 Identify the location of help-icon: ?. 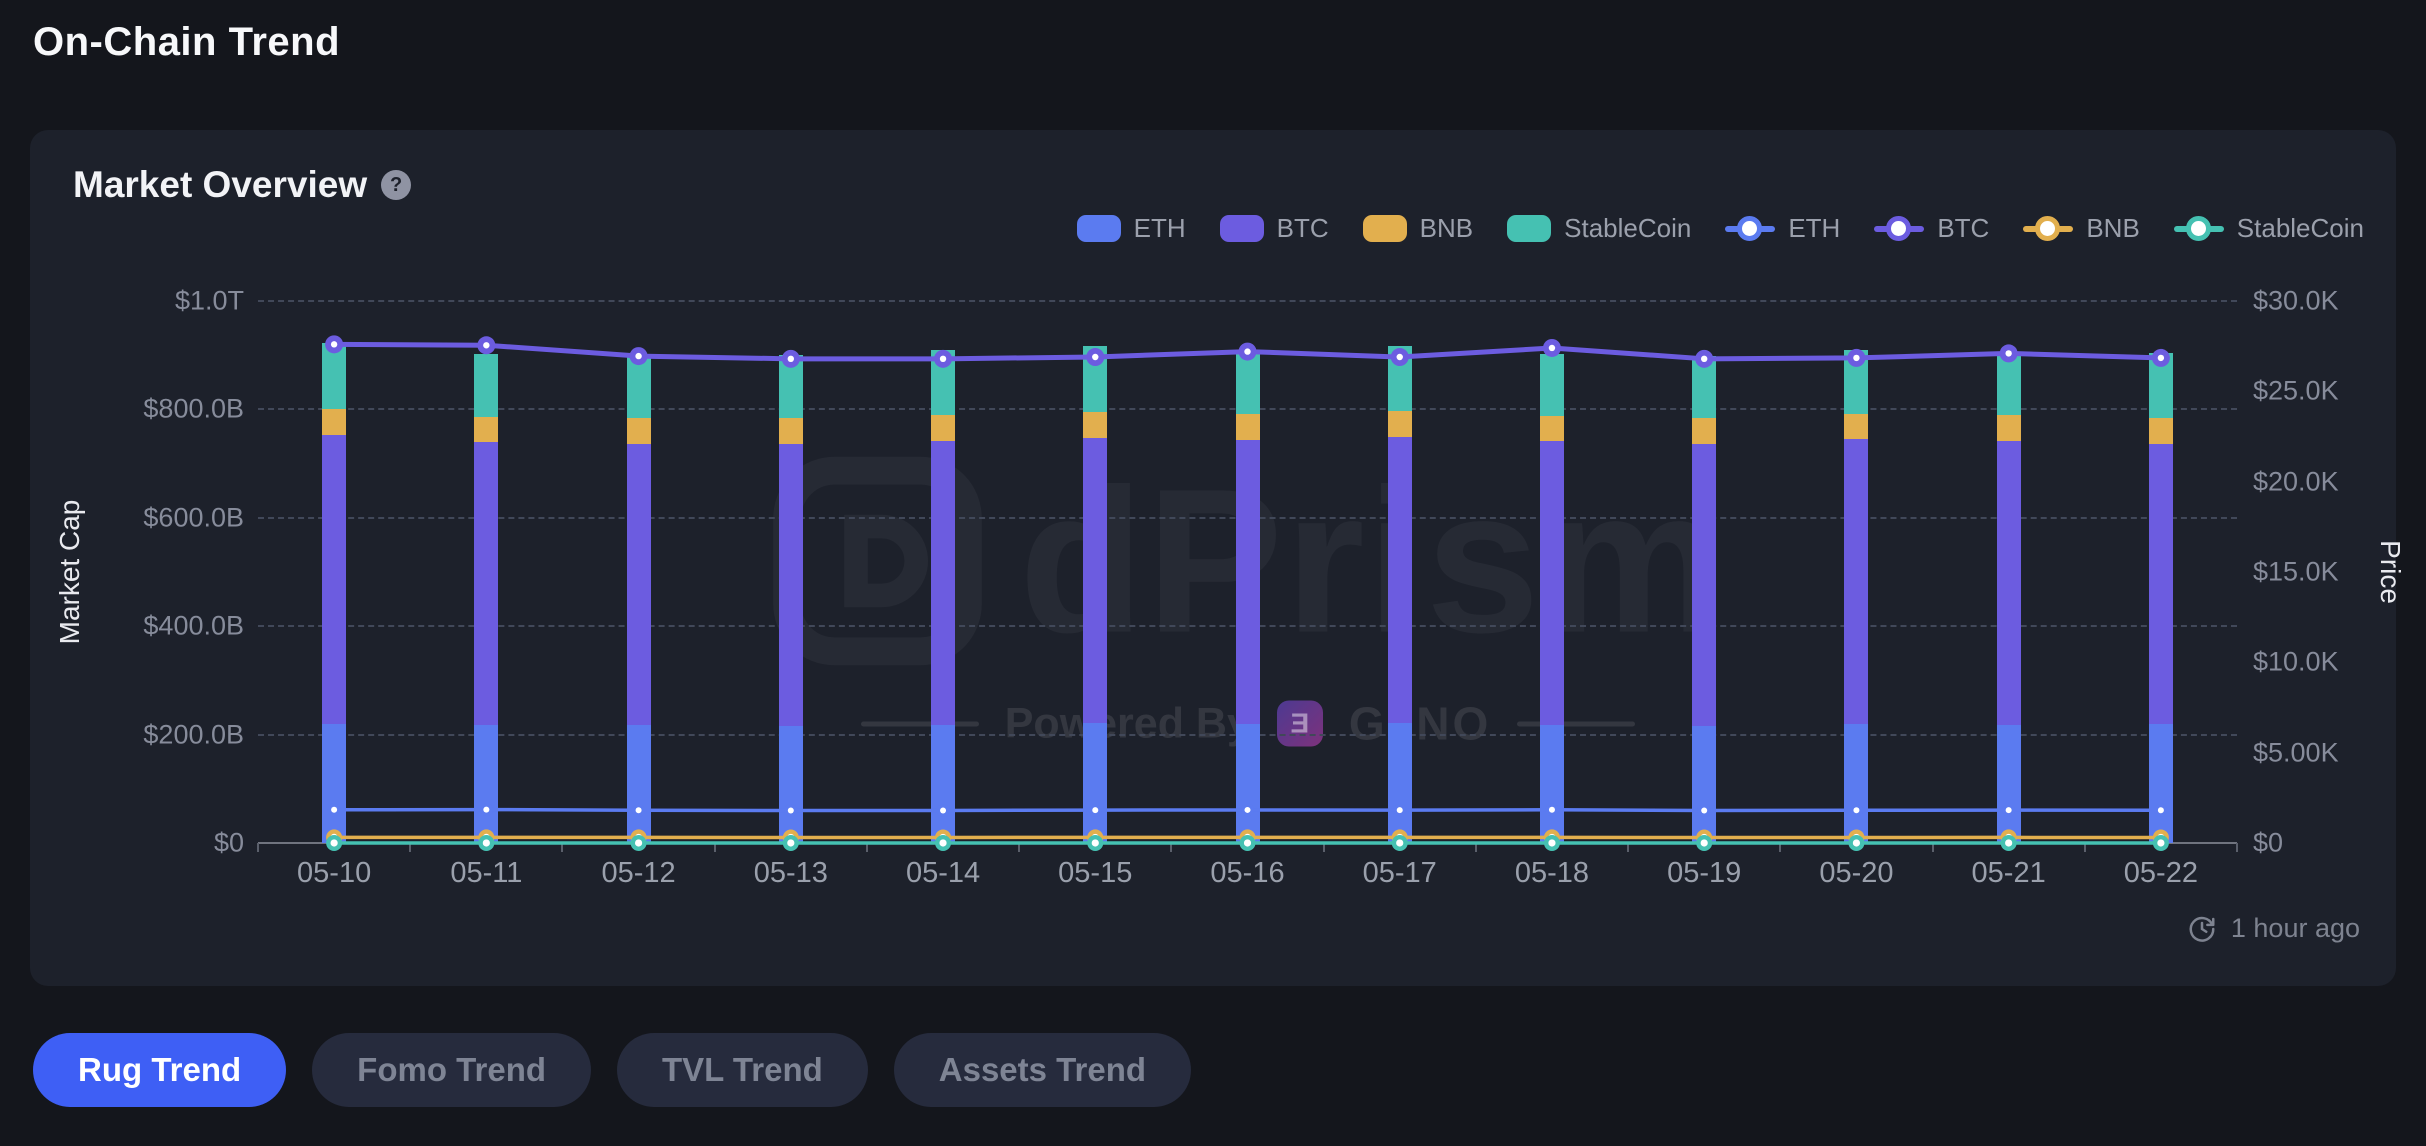
(396, 185).